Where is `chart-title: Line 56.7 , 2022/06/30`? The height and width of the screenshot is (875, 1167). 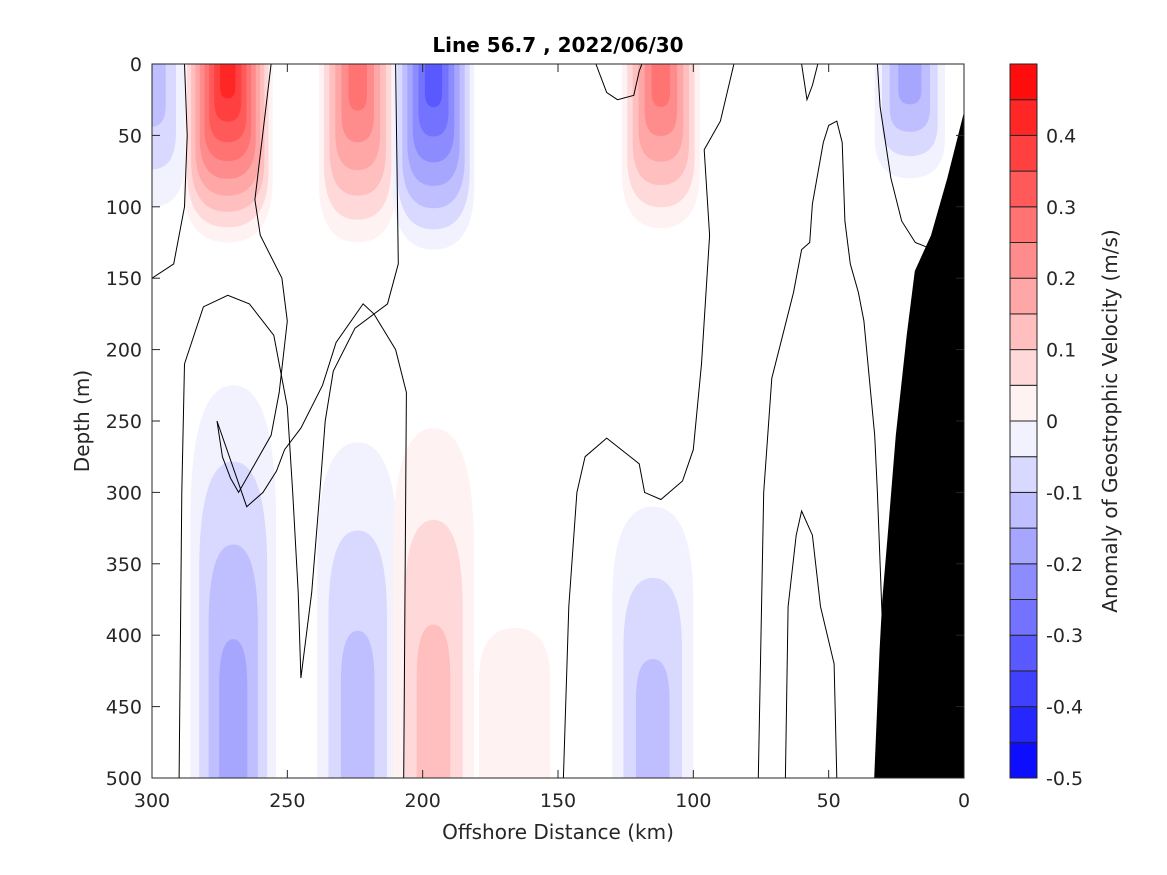 chart-title: Line 56.7 , 2022/06/30 is located at coordinates (557, 45).